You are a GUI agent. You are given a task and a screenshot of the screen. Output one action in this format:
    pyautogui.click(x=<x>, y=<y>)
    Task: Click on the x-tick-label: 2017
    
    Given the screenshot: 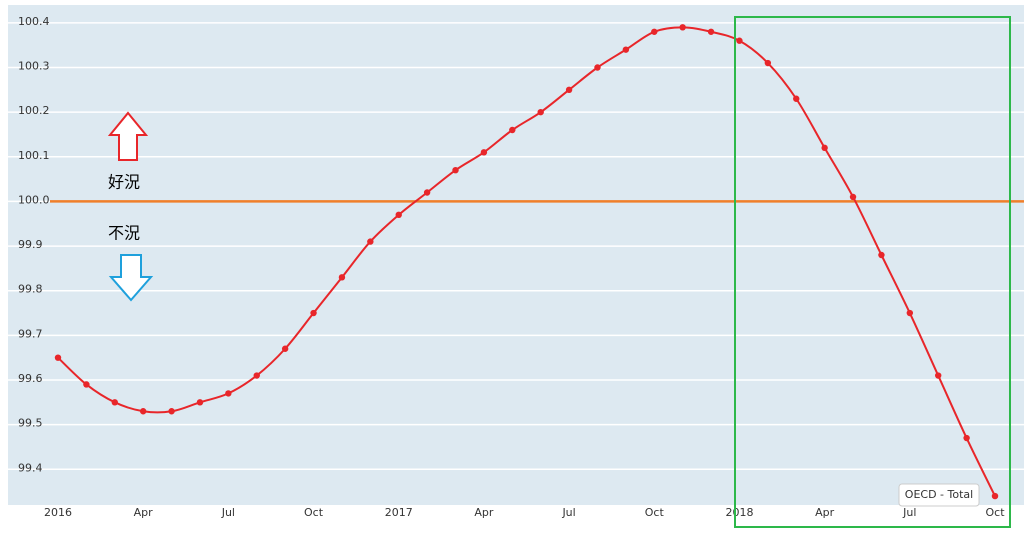 What is the action you would take?
    pyautogui.click(x=399, y=512)
    